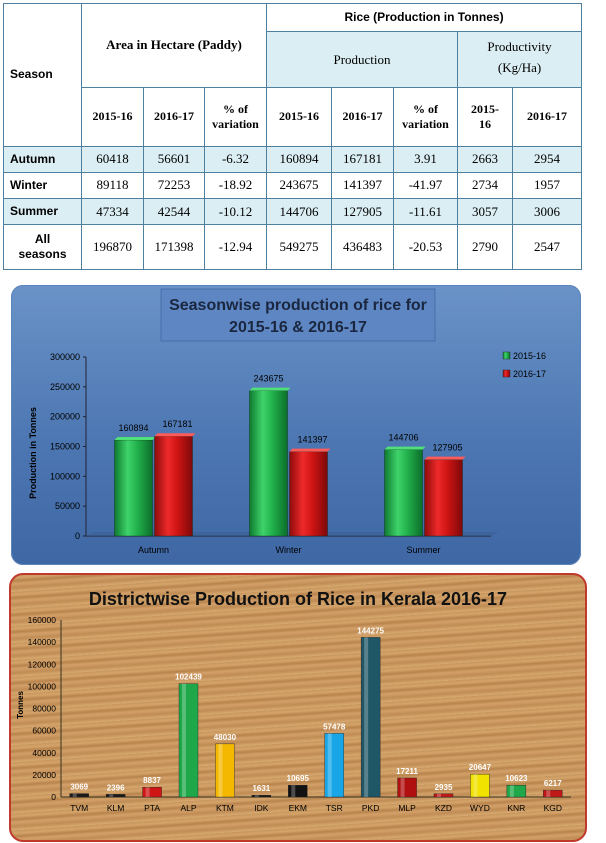  What do you see at coordinates (485, 108) in the screenshot?
I see `col-yield-2015-line1: 2015-` at bounding box center [485, 108].